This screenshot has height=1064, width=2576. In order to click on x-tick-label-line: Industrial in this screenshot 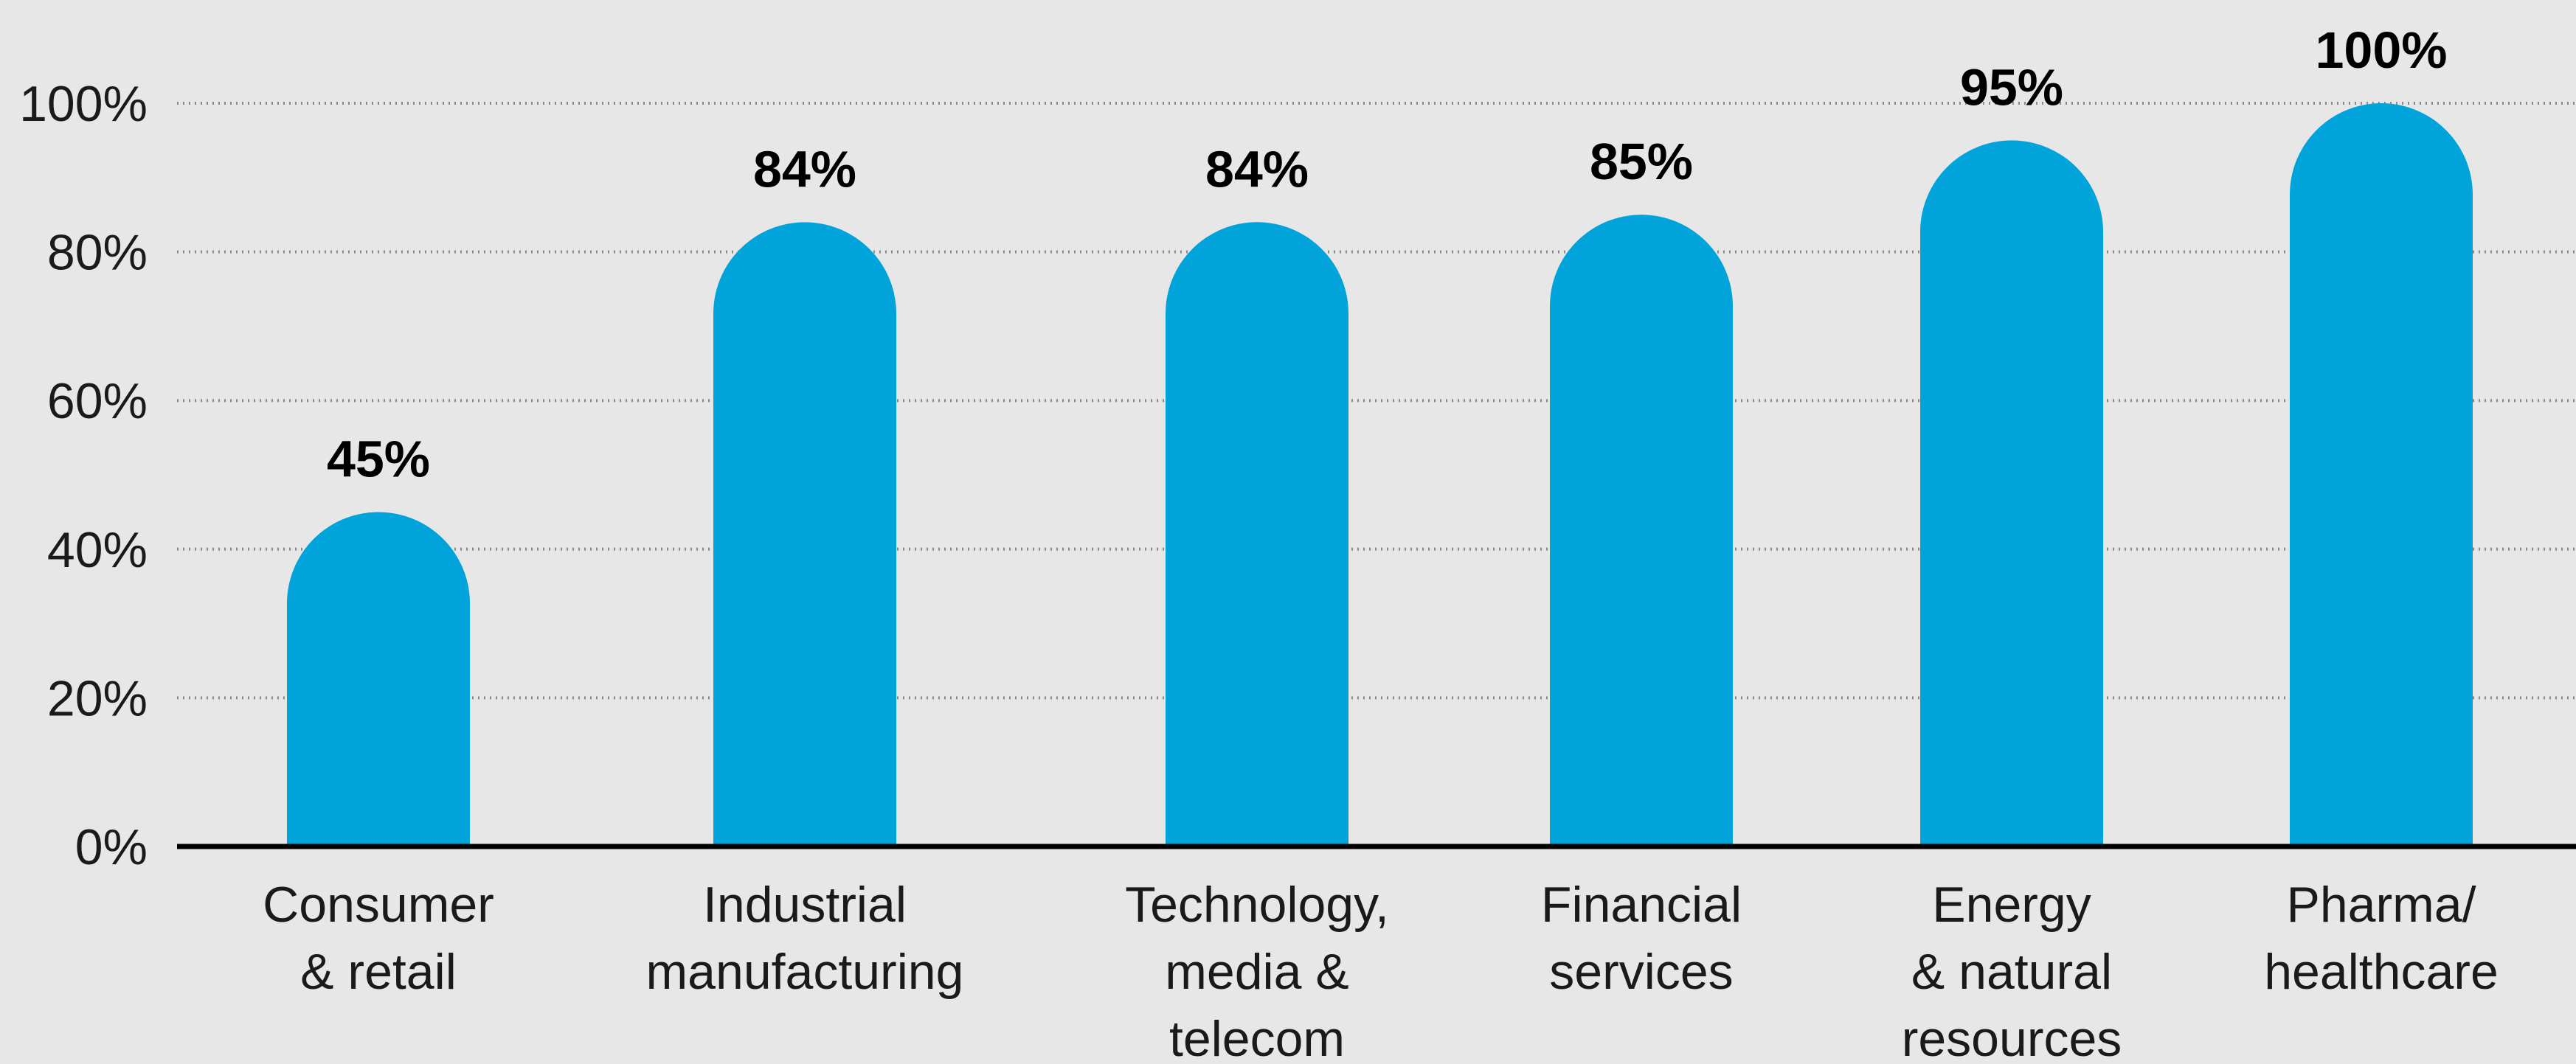, I will do `click(805, 905)`.